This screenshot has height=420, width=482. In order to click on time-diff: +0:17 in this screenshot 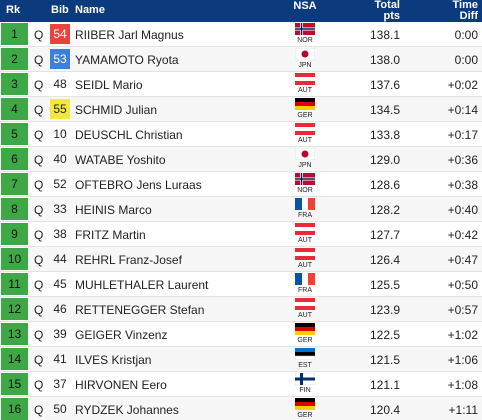, I will do `click(462, 135)`.